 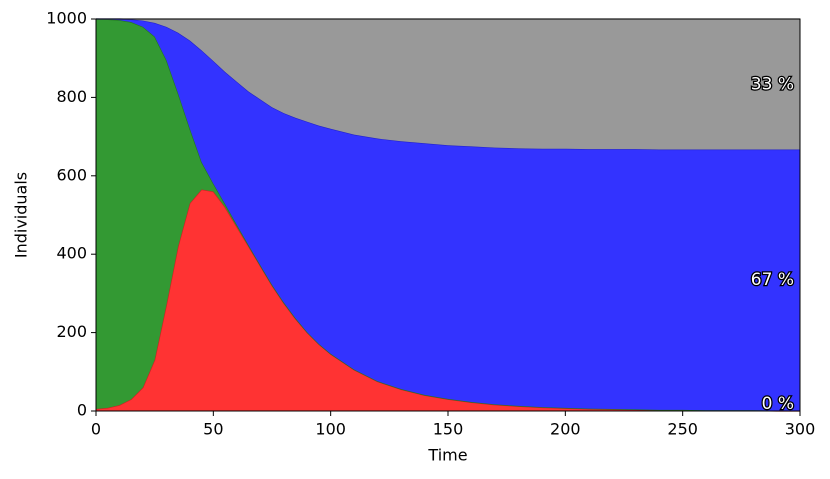 What do you see at coordinates (71, 253) in the screenshot?
I see `y-tick-label: 400` at bounding box center [71, 253].